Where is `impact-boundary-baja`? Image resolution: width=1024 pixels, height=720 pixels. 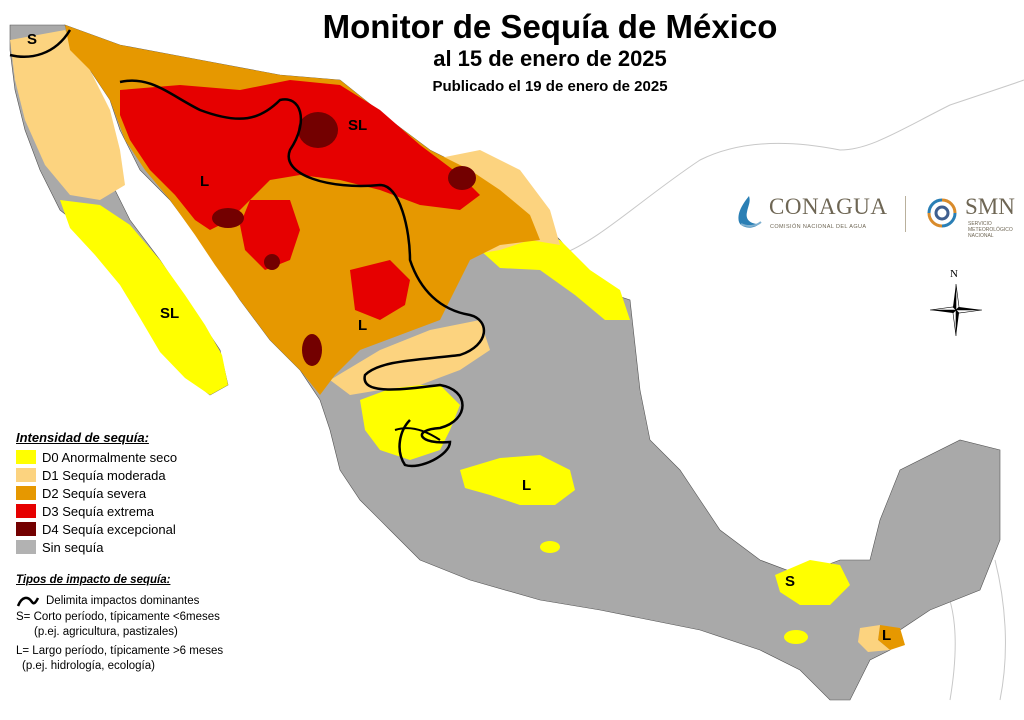 impact-boundary-baja is located at coordinates (40, 43).